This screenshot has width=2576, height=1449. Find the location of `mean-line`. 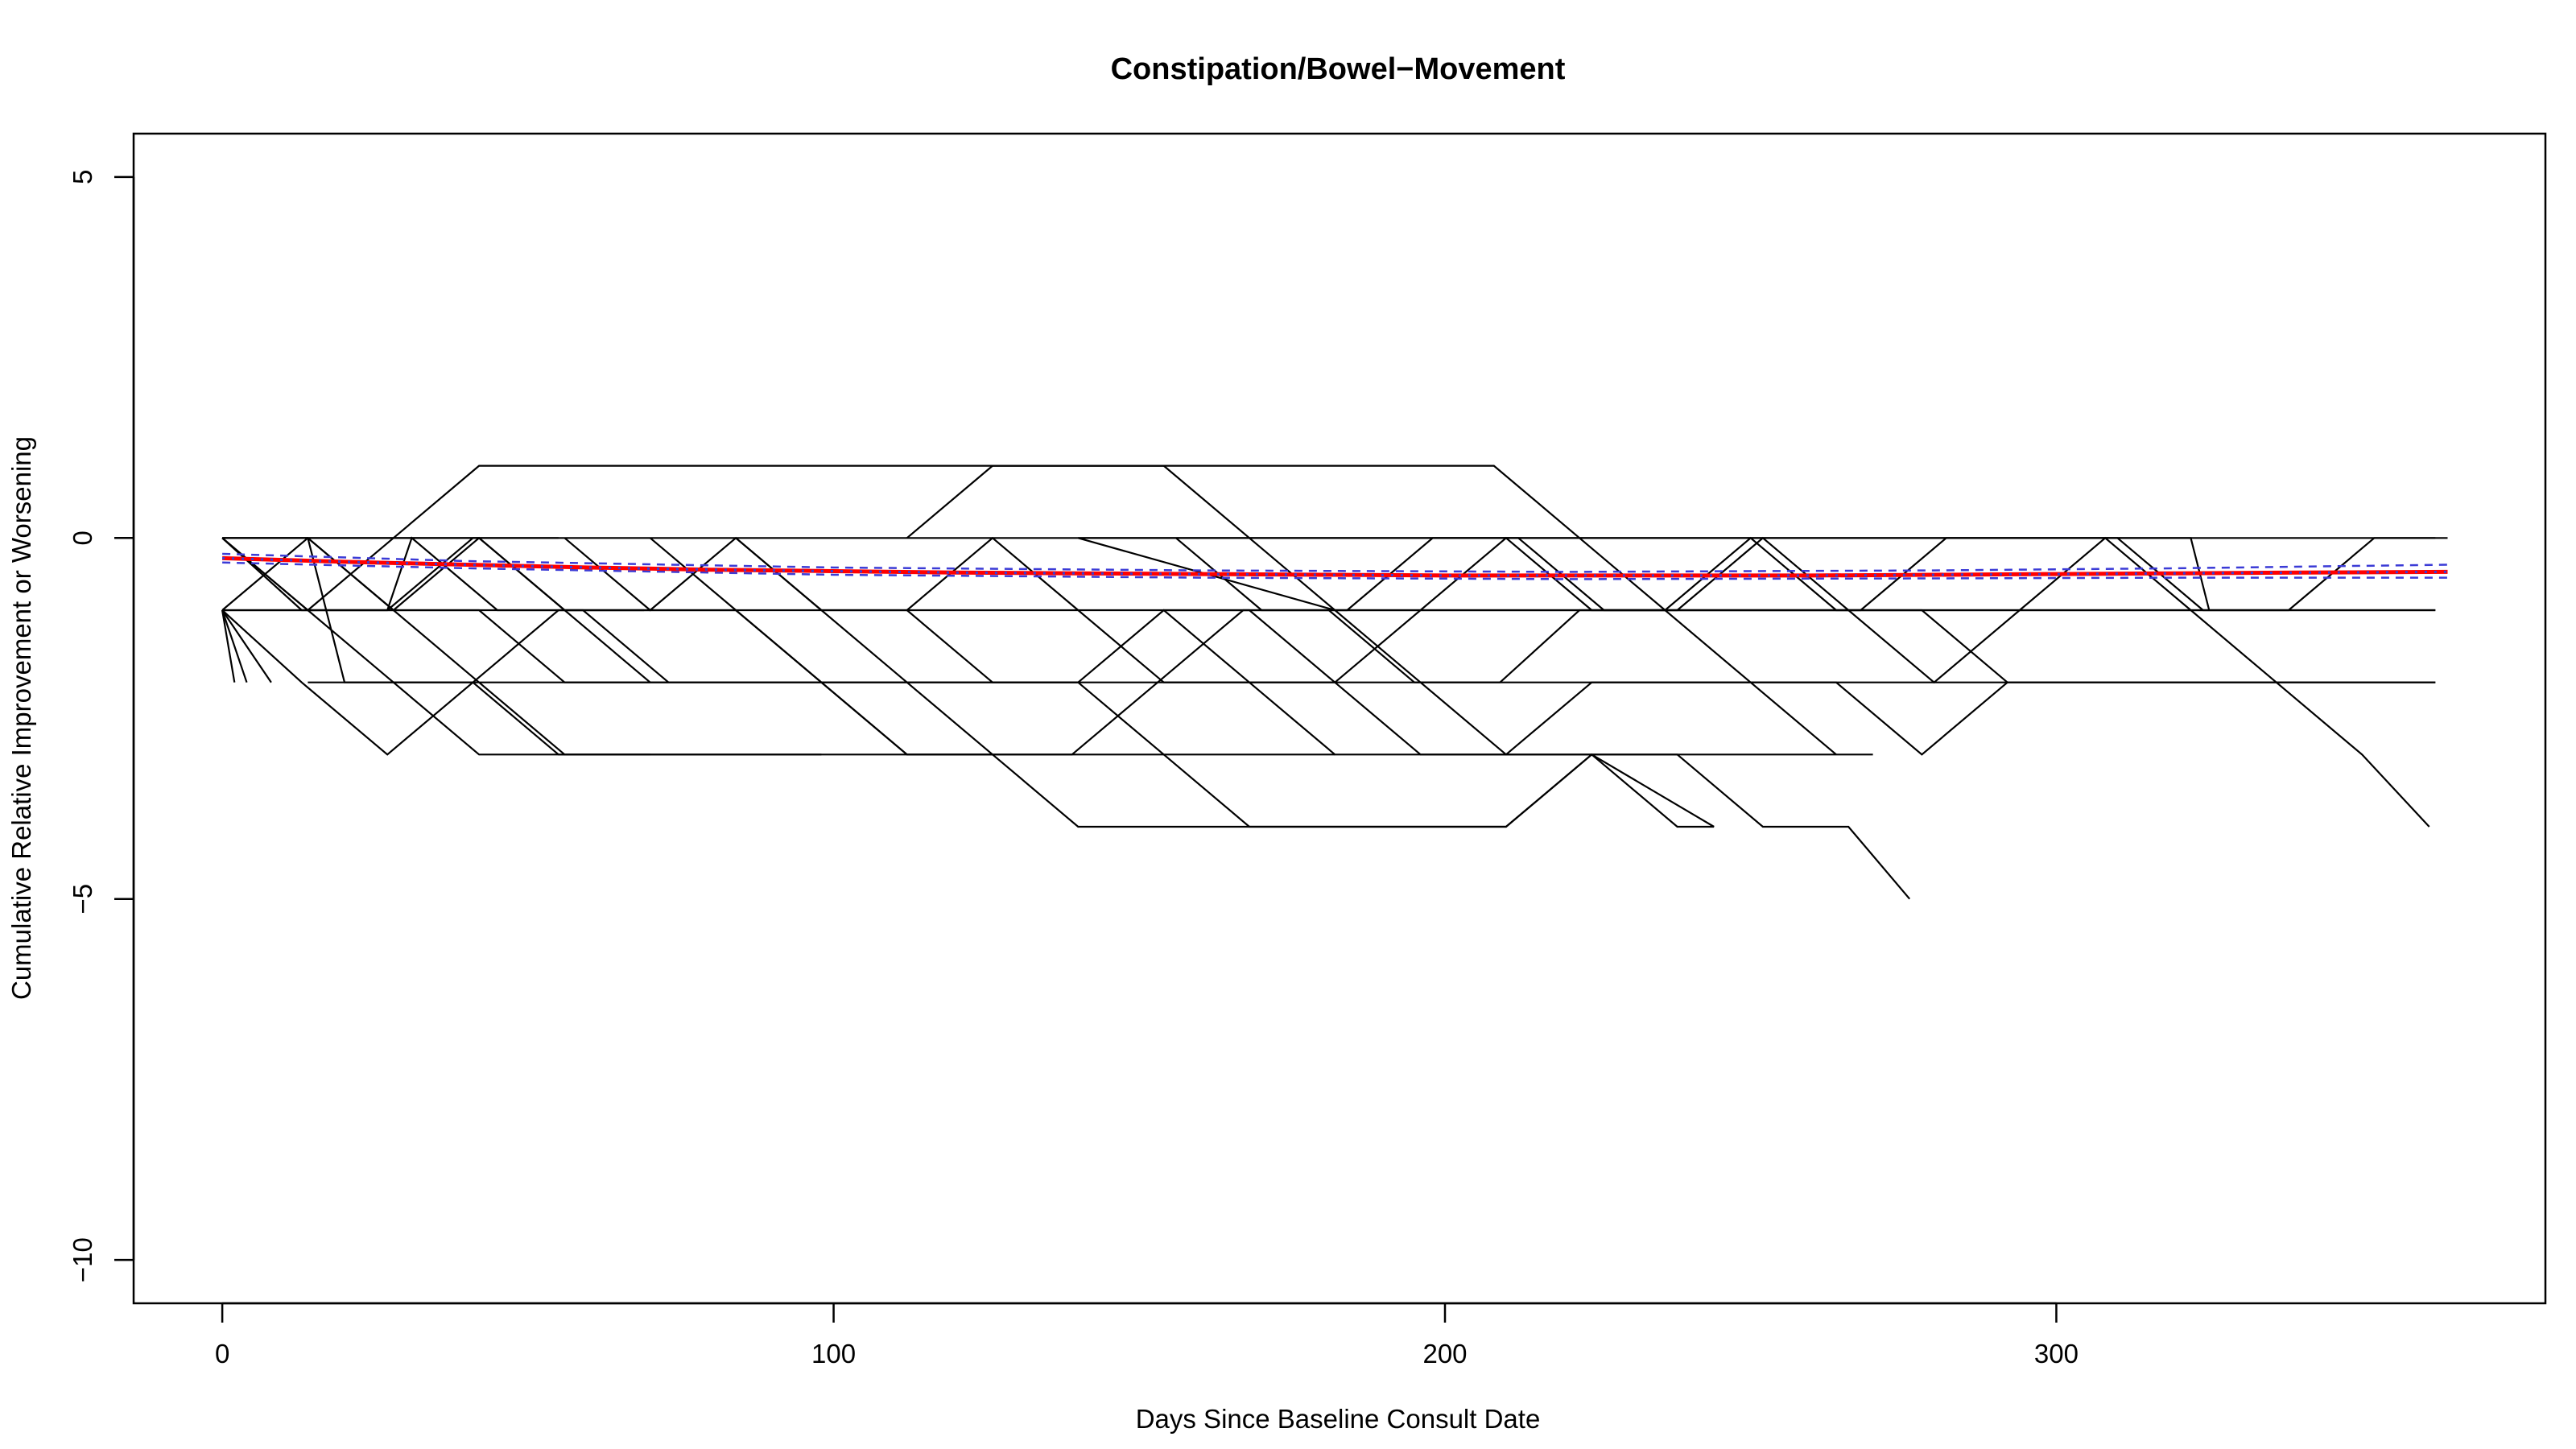

mean-line is located at coordinates (1335, 566).